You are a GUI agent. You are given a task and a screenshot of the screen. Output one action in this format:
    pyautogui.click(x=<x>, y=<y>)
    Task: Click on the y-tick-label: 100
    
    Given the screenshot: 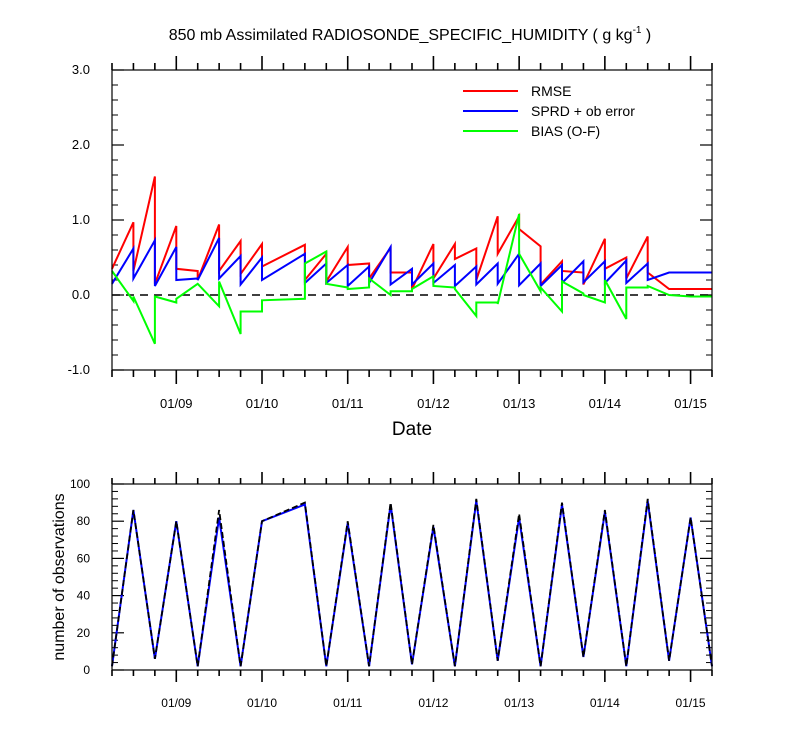 What is the action you would take?
    pyautogui.click(x=80, y=484)
    